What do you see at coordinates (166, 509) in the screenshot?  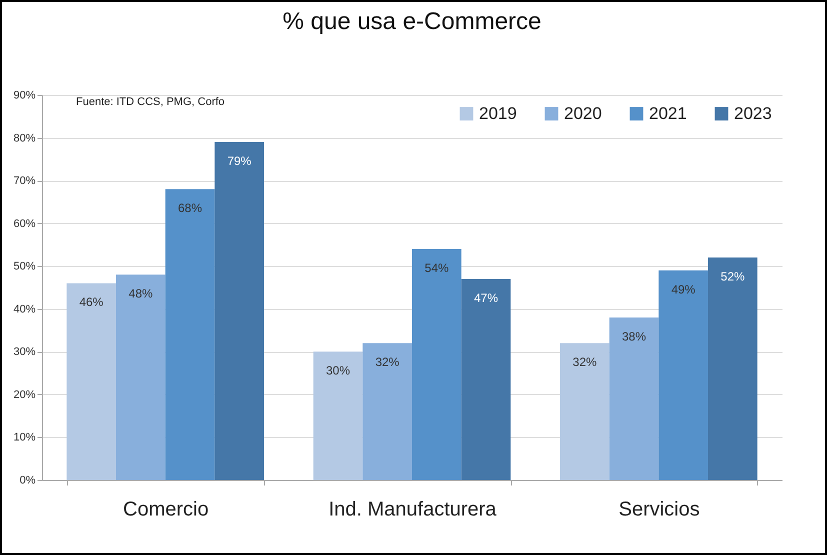 I see `x-tick-label: Comercio` at bounding box center [166, 509].